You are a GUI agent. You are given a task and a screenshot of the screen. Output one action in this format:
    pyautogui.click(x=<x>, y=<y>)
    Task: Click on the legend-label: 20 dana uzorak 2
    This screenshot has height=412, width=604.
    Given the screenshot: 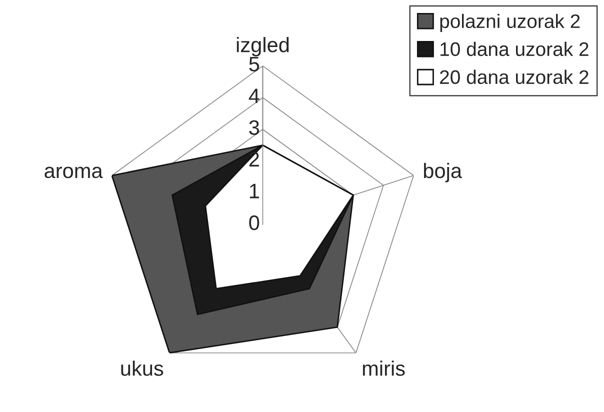 What is the action you would take?
    pyautogui.click(x=514, y=77)
    